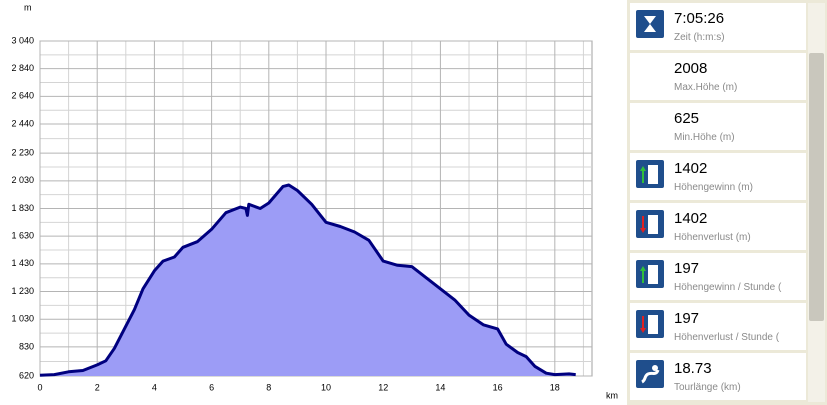 This screenshot has height=405, width=827. Describe the element at coordinates (706, 87) in the screenshot. I see `stat-label: Max.Höhe (m)` at that location.